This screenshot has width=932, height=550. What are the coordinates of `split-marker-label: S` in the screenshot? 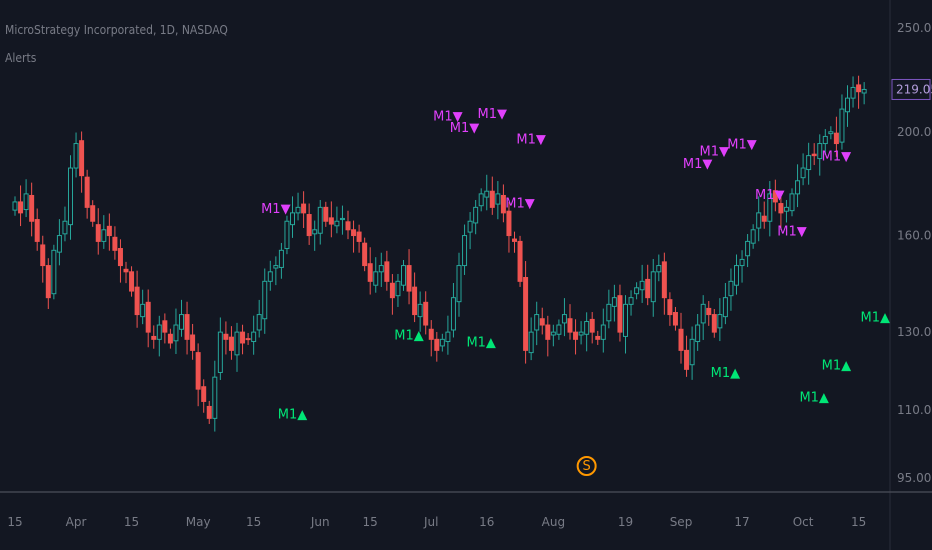 It's located at (587, 466).